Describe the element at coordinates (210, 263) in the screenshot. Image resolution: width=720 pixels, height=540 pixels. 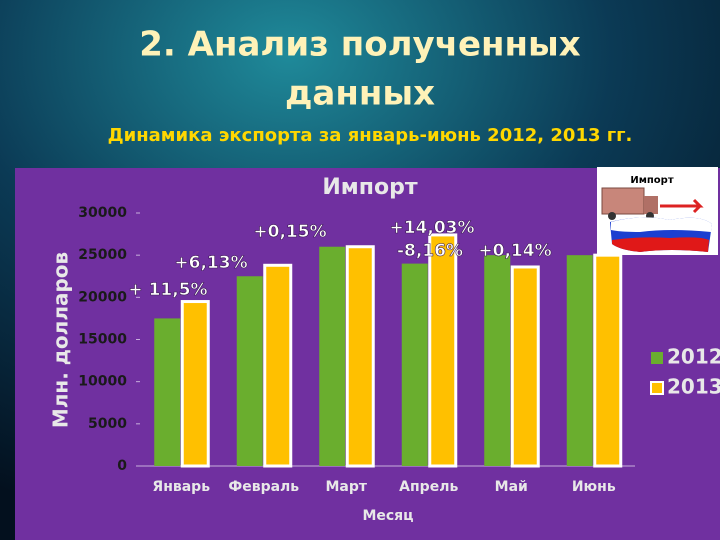
I see `annotation: +6,13%` at that location.